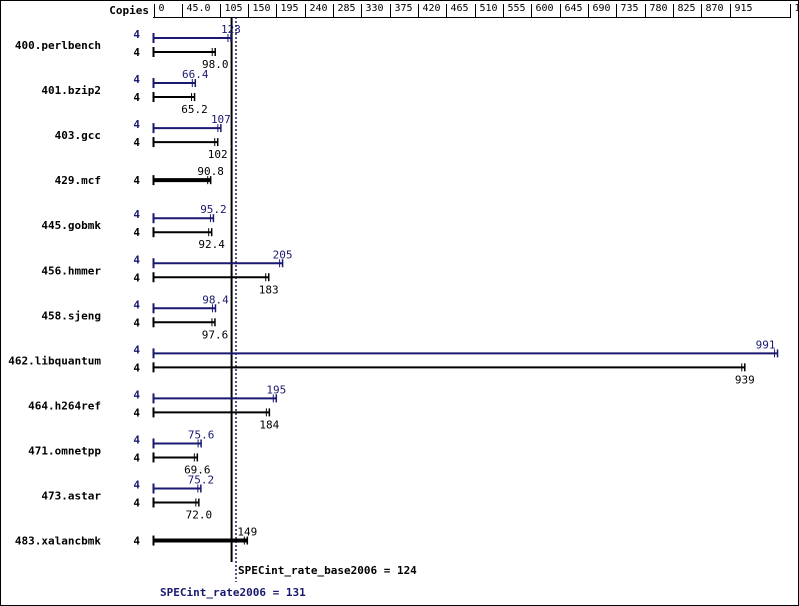  I want to click on peak-value-label: 75.6, so click(201, 434).